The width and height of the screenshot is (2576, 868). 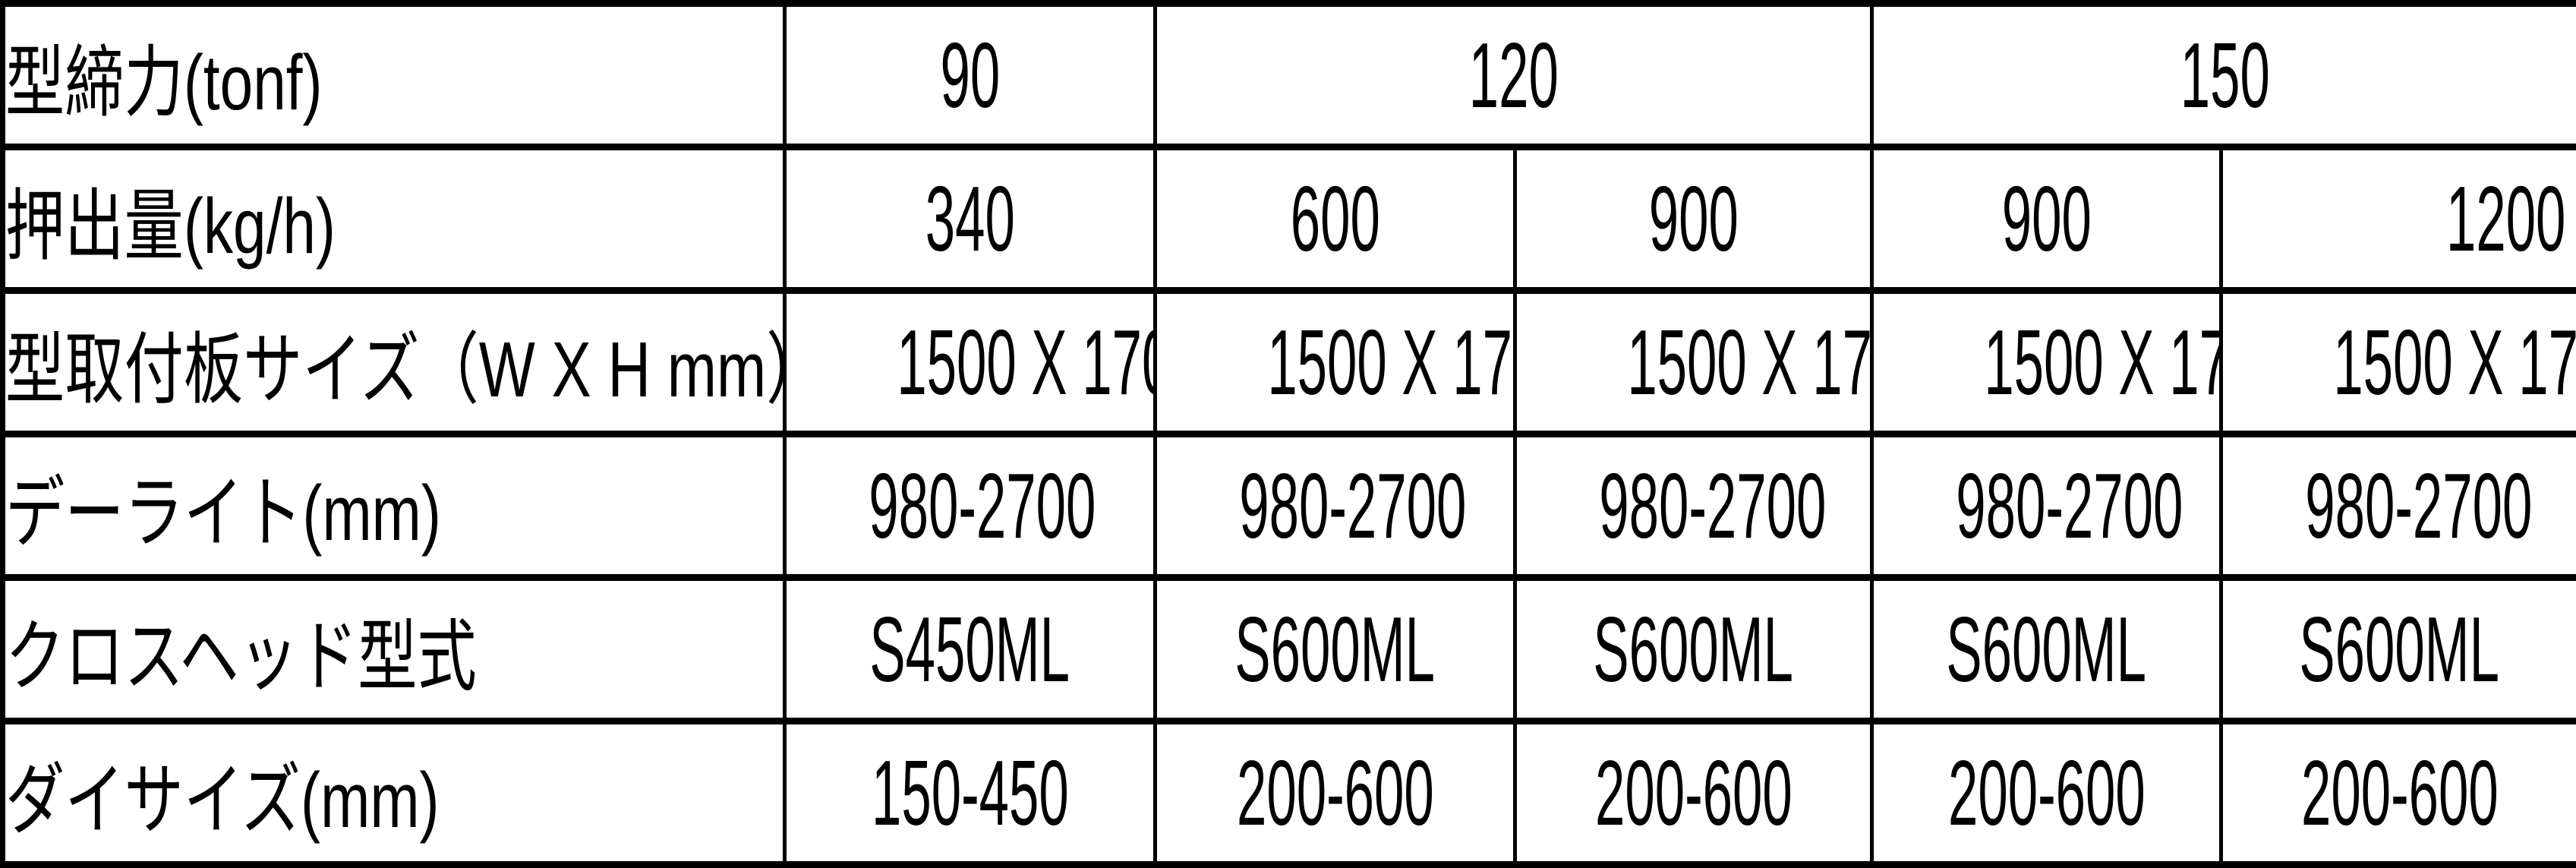 I want to click on header-cell-90: 90, so click(x=970, y=75).